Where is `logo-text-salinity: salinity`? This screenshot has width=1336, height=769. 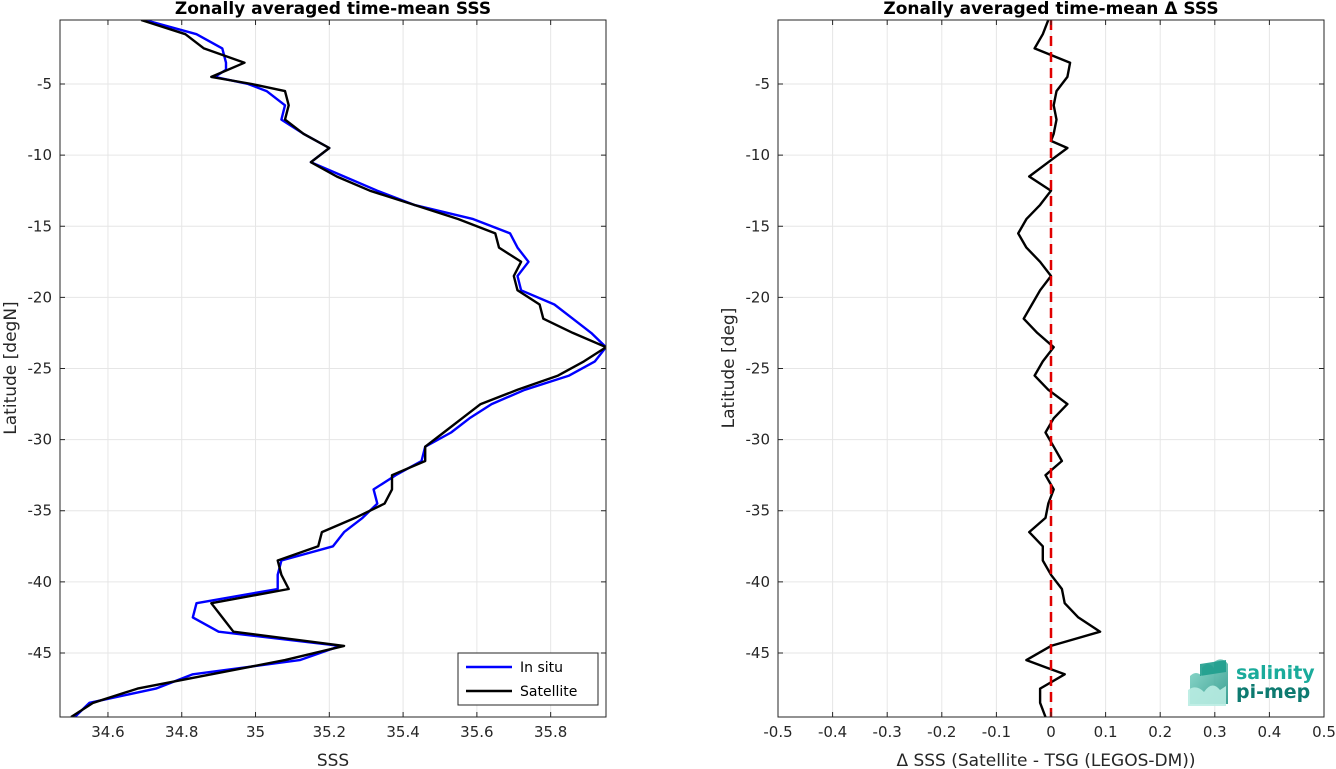
logo-text-salinity: salinity is located at coordinates (1275, 673).